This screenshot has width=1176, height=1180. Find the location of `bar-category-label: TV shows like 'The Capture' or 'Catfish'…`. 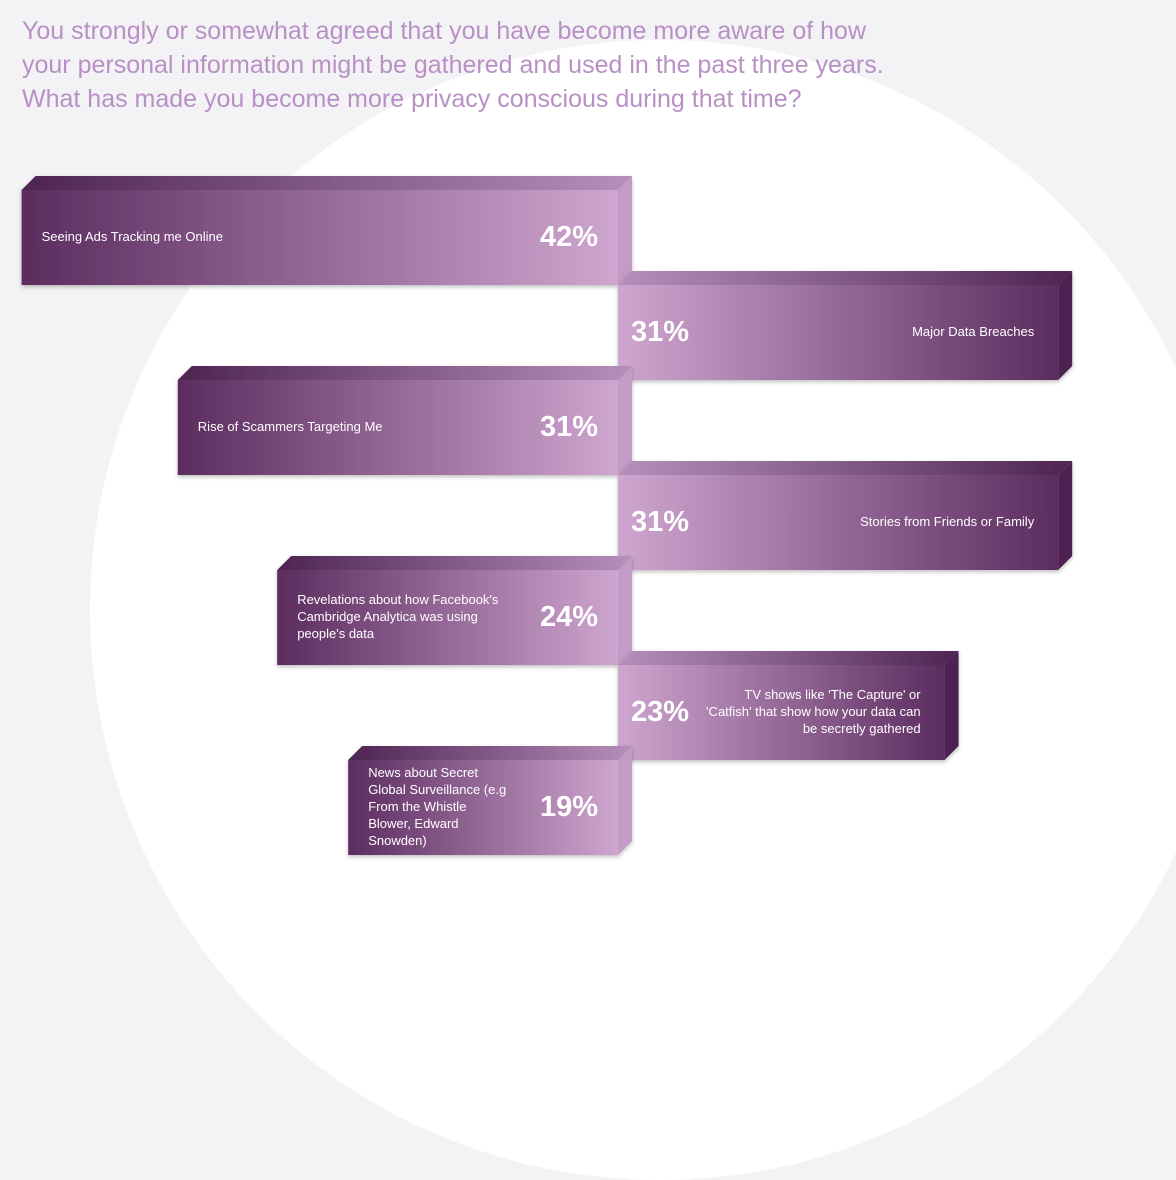

bar-category-label: TV shows like 'The Capture' or 'Catfish'… is located at coordinates (813, 711).